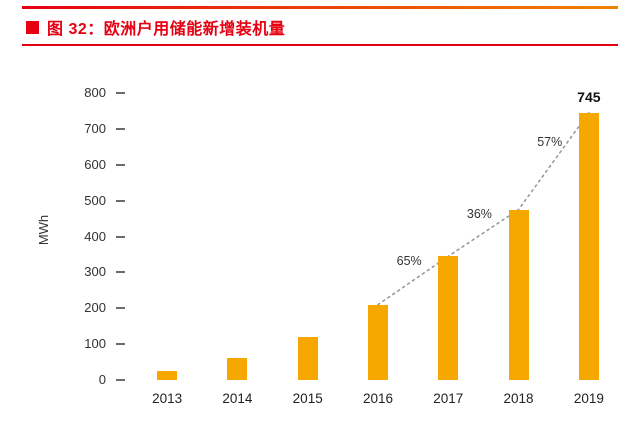 Image resolution: width=640 pixels, height=447 pixels. What do you see at coordinates (448, 318) in the screenshot?
I see `bar-2017` at bounding box center [448, 318].